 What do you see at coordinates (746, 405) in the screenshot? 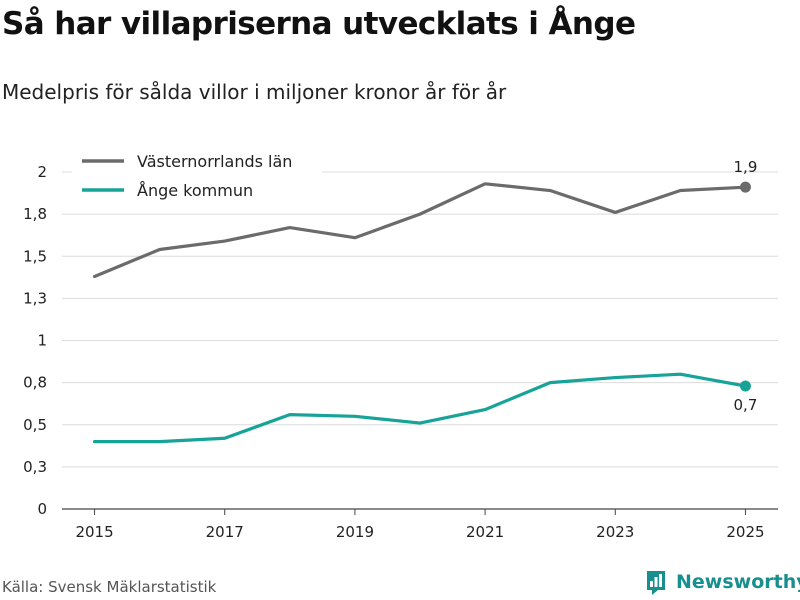
I see `series-end-label: 0,7` at bounding box center [746, 405].